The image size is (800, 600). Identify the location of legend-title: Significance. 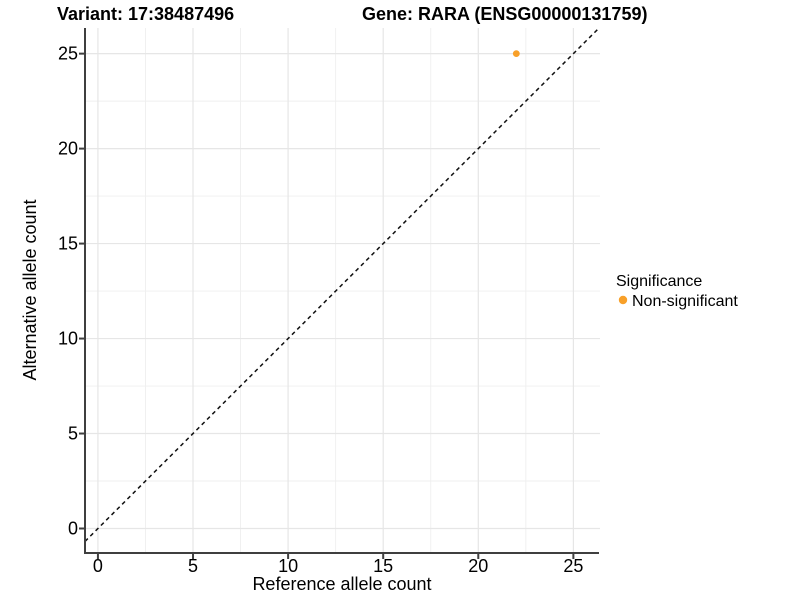
(659, 281).